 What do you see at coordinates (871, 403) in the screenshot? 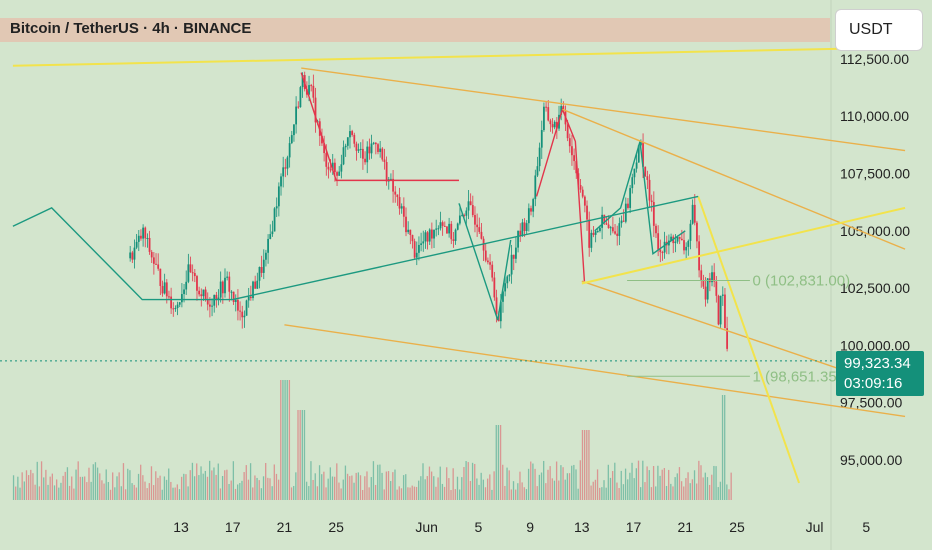
I see `y-tick-label: 97,500.00` at bounding box center [871, 403].